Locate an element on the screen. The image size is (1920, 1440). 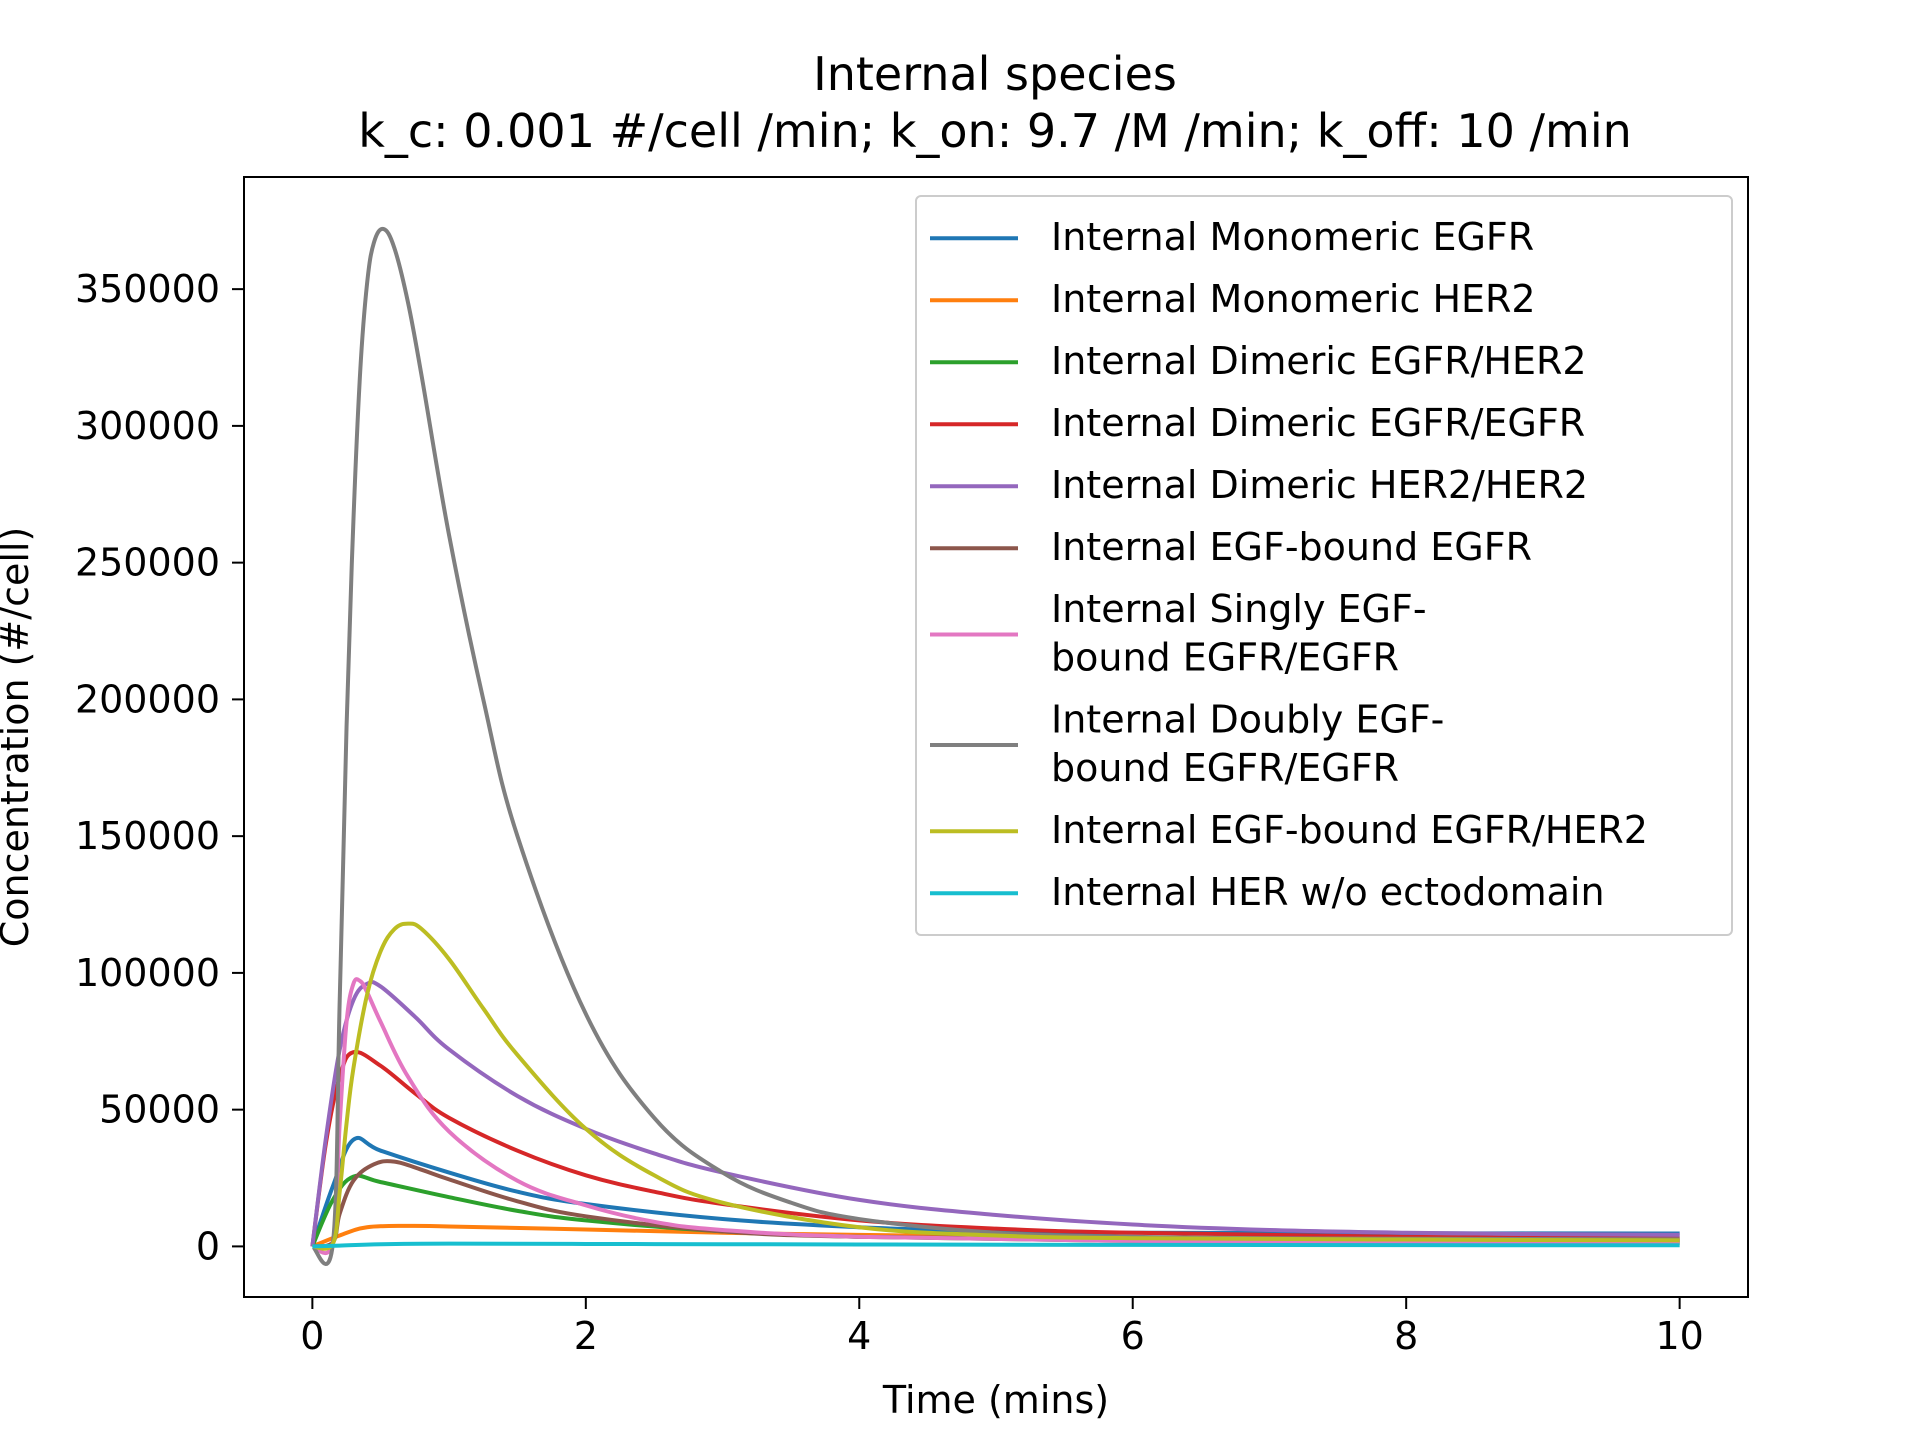
y-axis-label: Concentration (#/cell) is located at coordinates (18, 737).